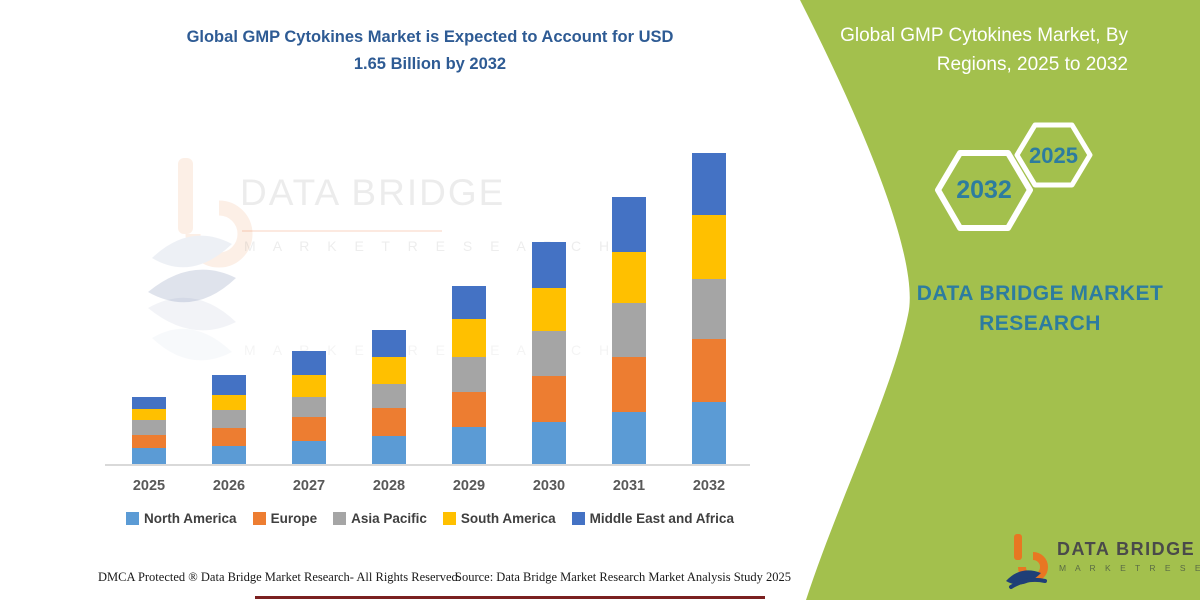 This screenshot has width=1200, height=600. Describe the element at coordinates (629, 486) in the screenshot. I see `x-axis-label-2031: 2031` at that location.